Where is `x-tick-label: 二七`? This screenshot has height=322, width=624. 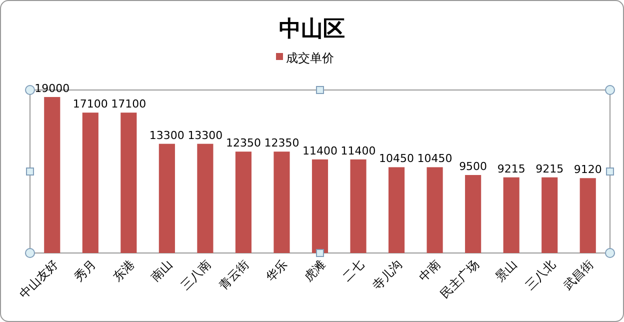
x-tick-label: 二七 is located at coordinates (353, 270).